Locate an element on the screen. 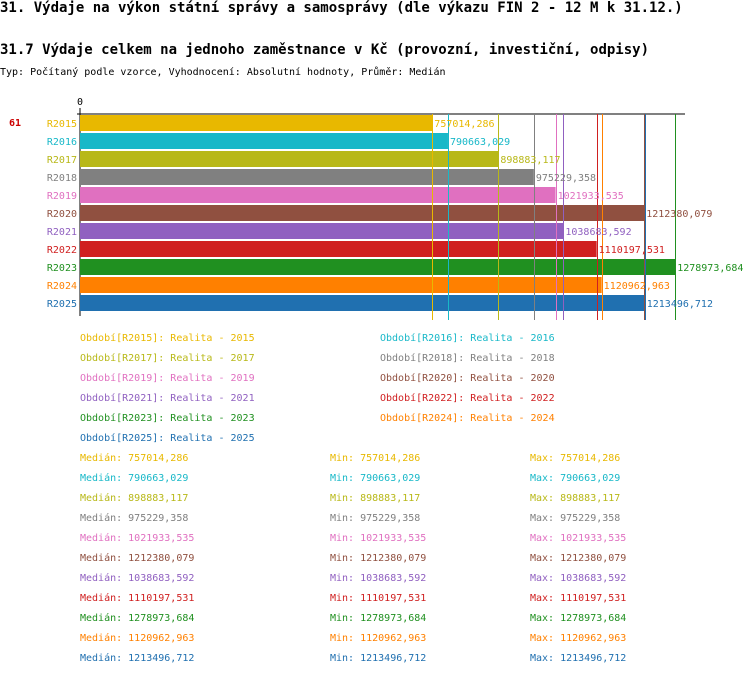 The height and width of the screenshot is (678, 750). max-value: Max: 790663,029 is located at coordinates (575, 478).